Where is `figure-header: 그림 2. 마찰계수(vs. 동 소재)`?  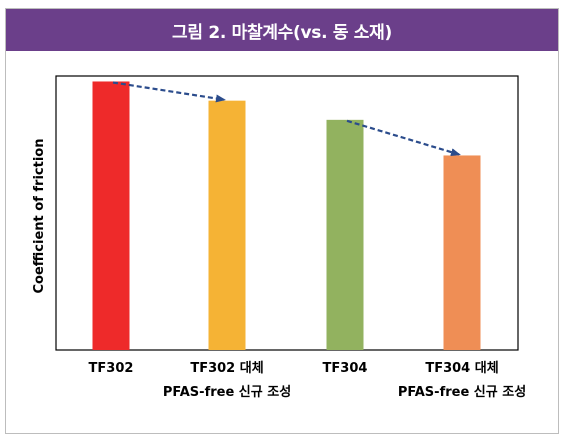
figure-header: 그림 2. 마찰계수(vs. 동 소재) is located at coordinates (282, 30).